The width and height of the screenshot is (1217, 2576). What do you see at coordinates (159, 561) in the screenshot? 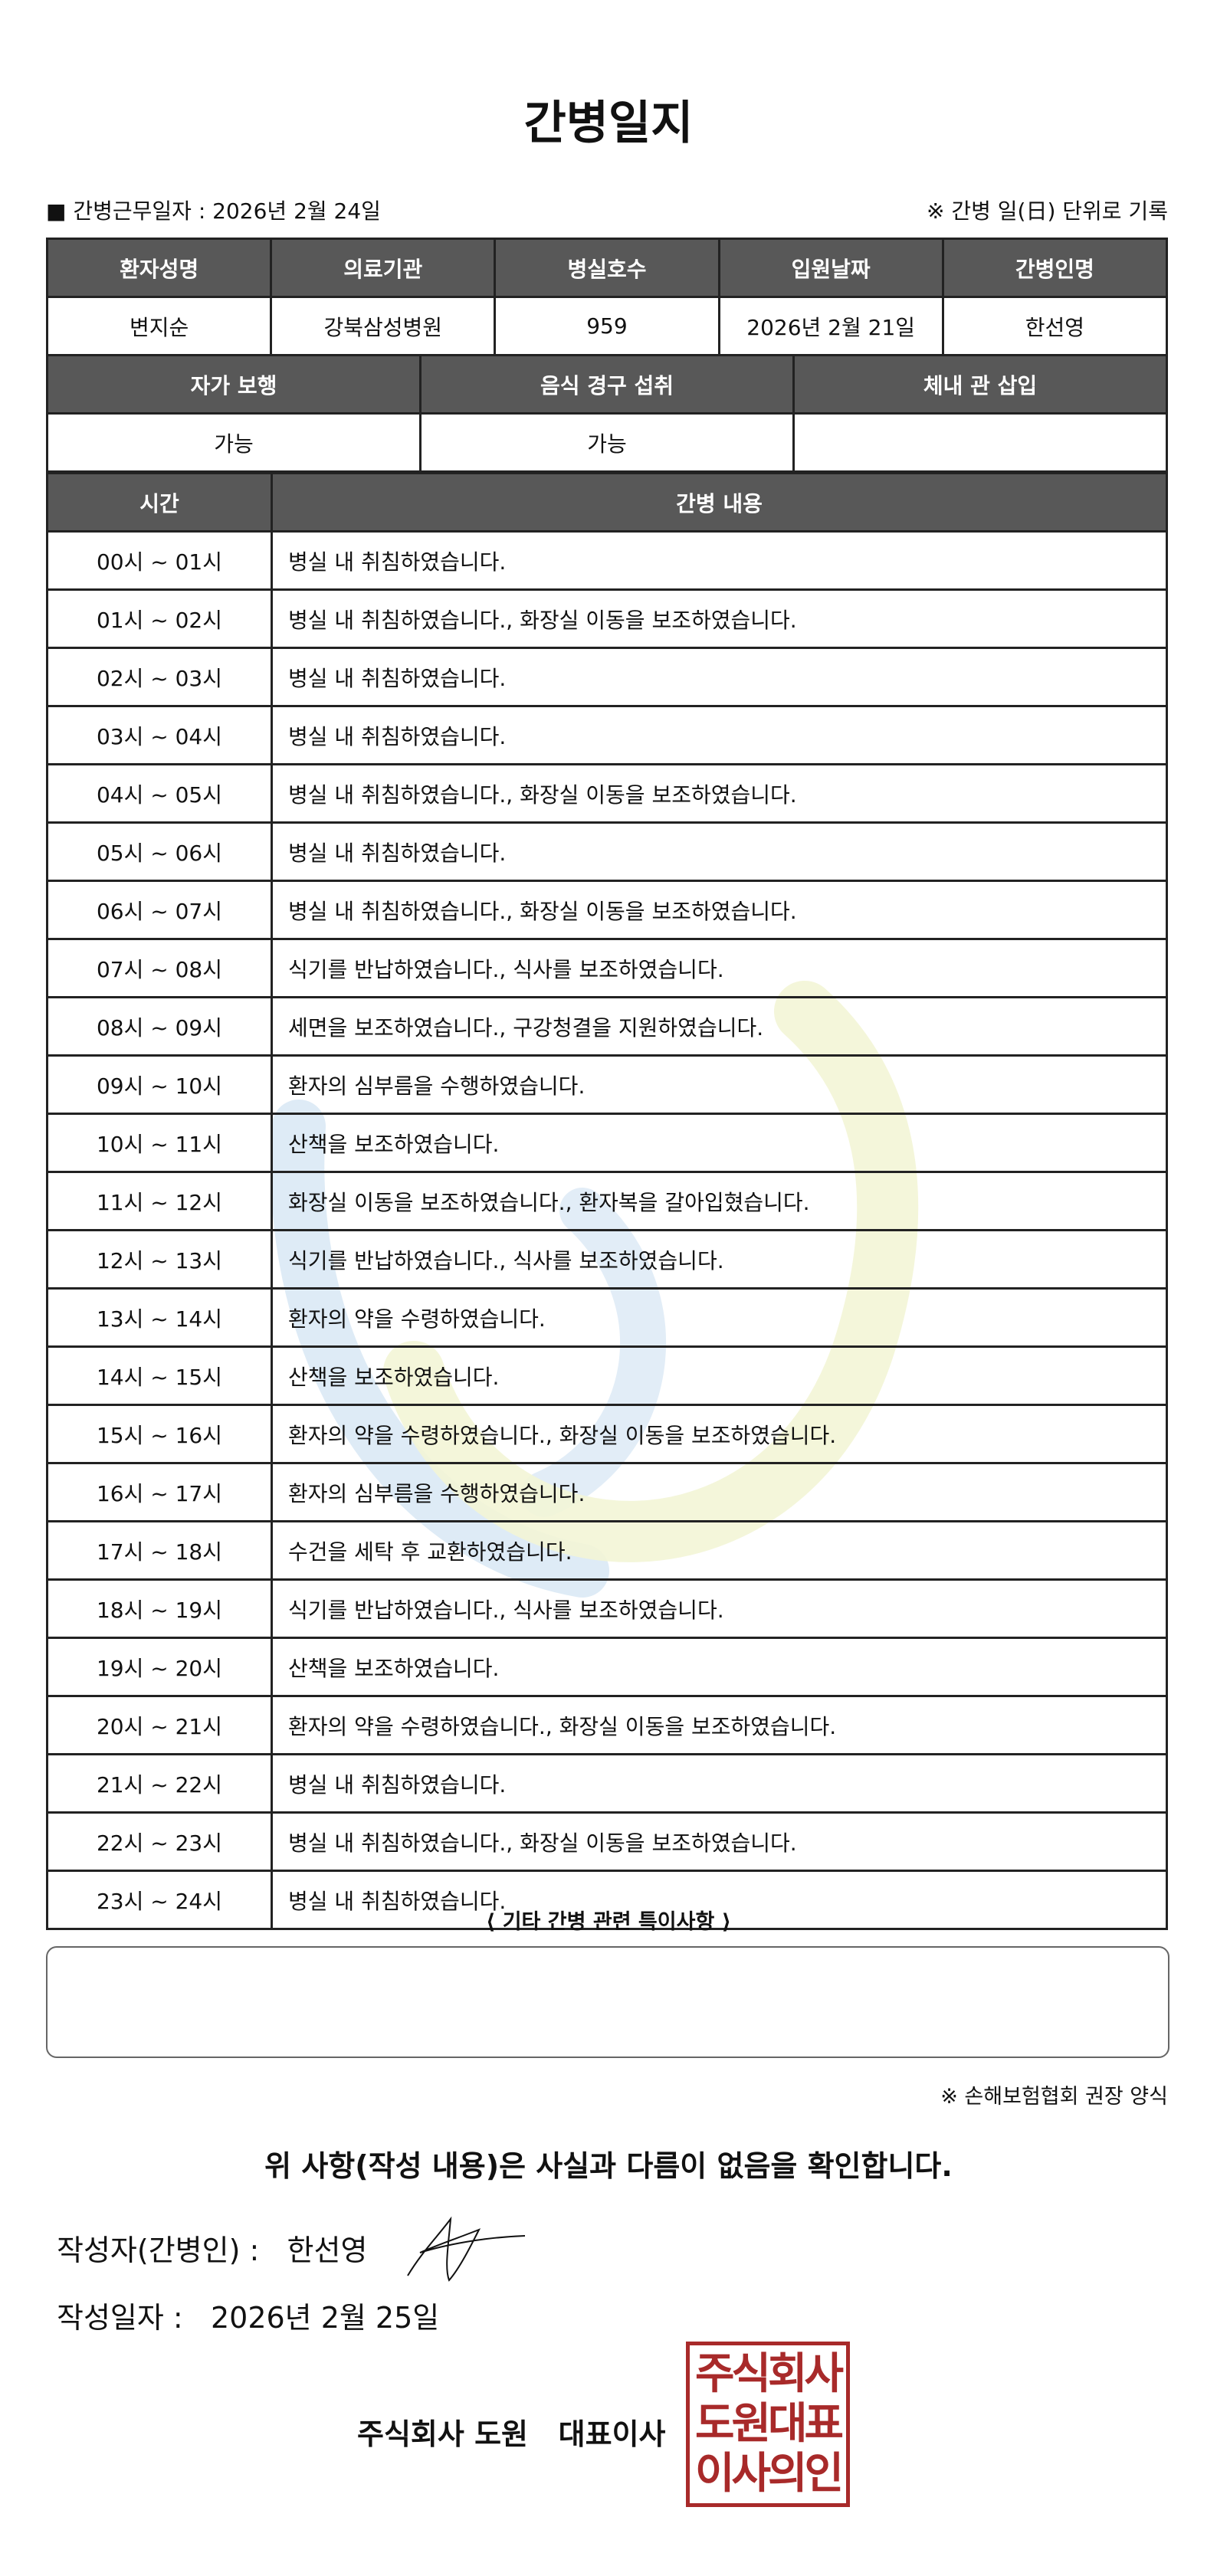
I see `time-slot: 00시 ~ 01시` at bounding box center [159, 561].